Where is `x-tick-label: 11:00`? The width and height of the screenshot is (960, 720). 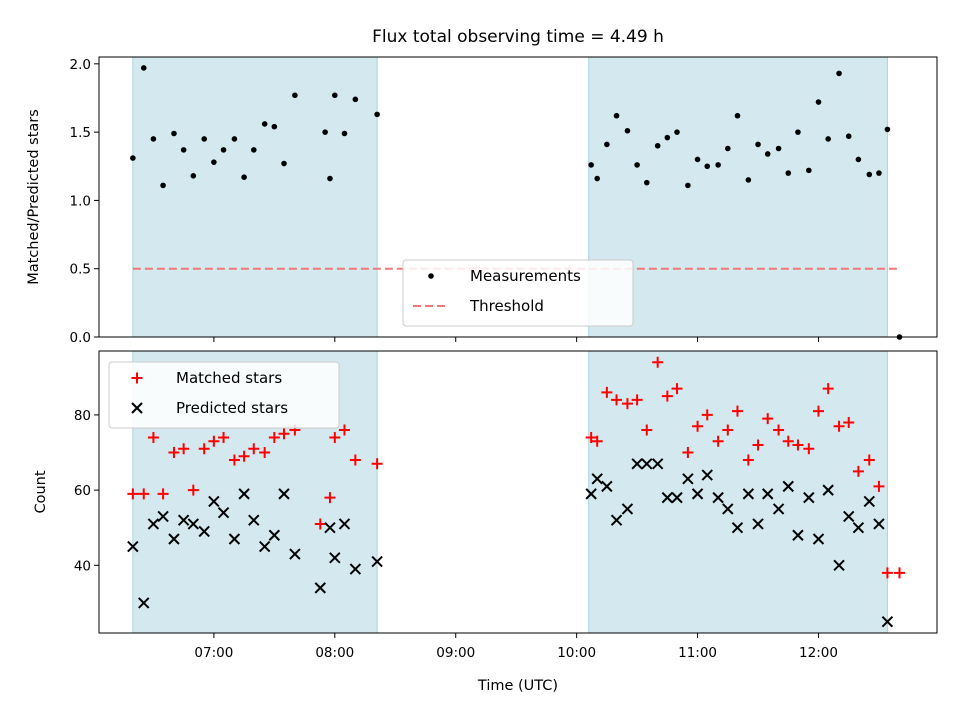
x-tick-label: 11:00 is located at coordinates (697, 653).